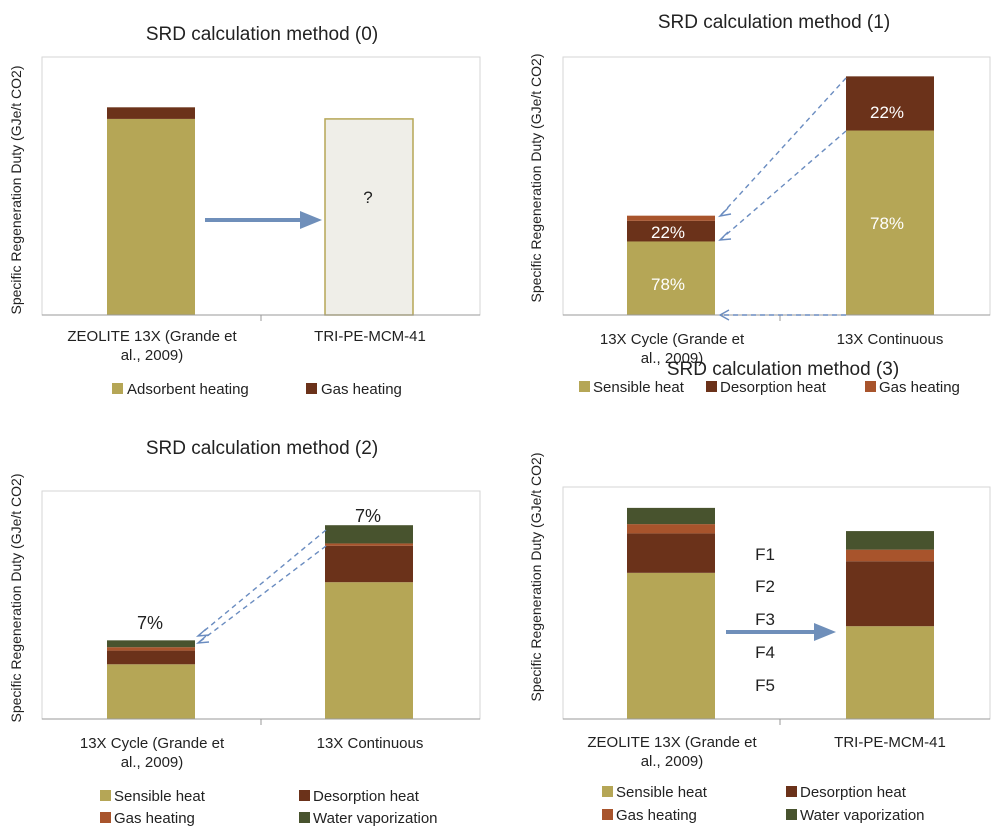 The height and width of the screenshot is (828, 992). I want to click on chart-title: SRD calculation method (1), so click(774, 22).